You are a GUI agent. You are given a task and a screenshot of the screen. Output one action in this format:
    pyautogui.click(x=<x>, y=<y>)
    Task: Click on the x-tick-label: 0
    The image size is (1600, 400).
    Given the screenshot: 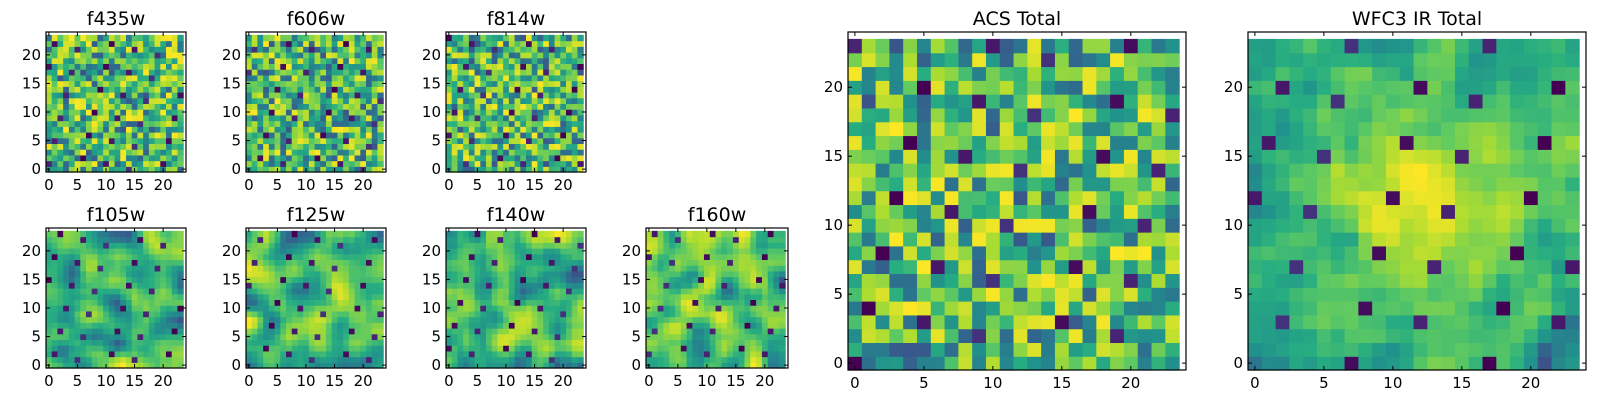 What is the action you would take?
    pyautogui.click(x=449, y=185)
    